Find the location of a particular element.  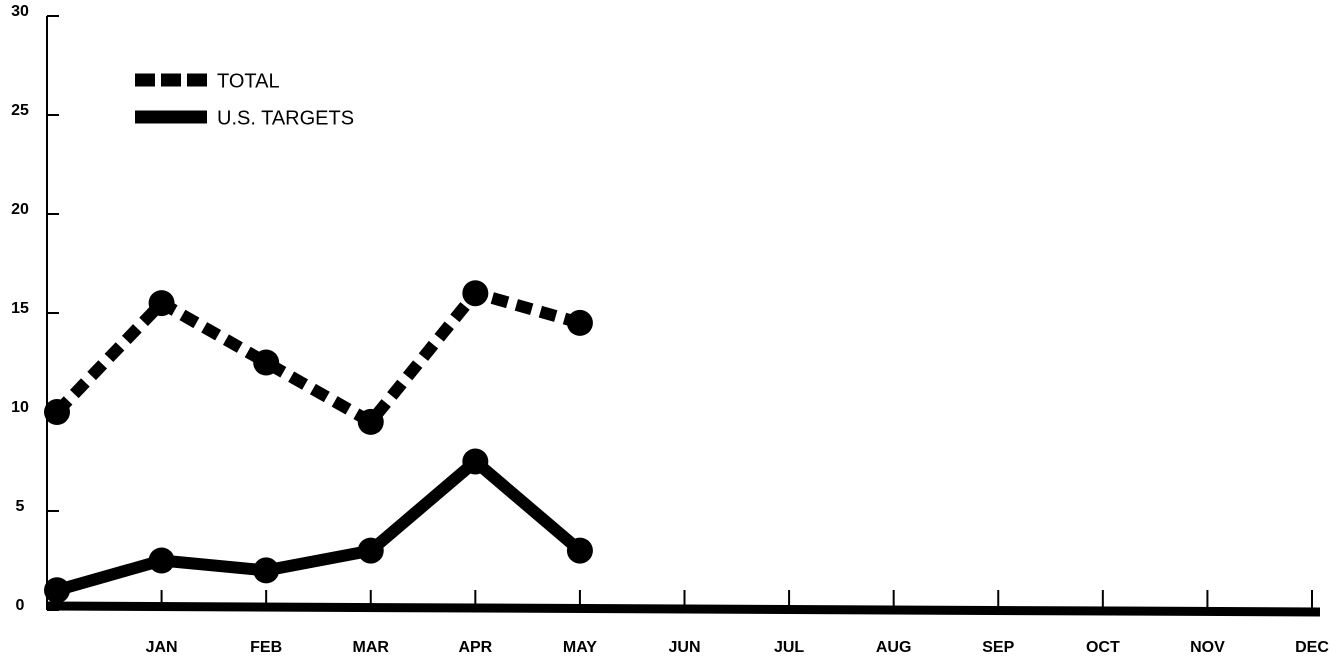

x-tick-label: SEP is located at coordinates (998, 647).